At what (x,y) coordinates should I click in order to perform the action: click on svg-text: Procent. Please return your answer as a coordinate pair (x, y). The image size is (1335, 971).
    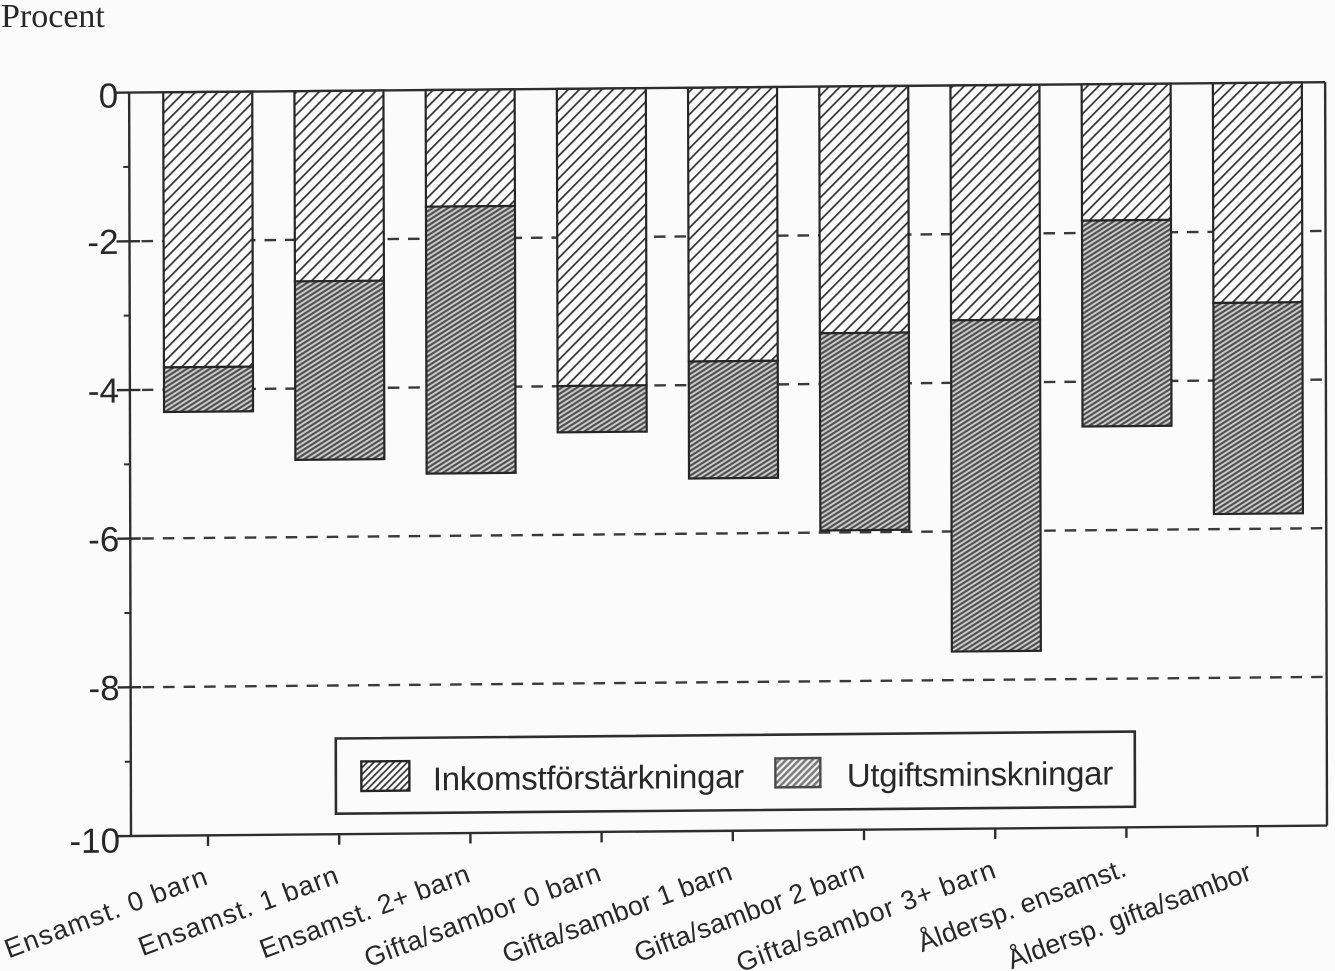
    Looking at the image, I should click on (53, 17).